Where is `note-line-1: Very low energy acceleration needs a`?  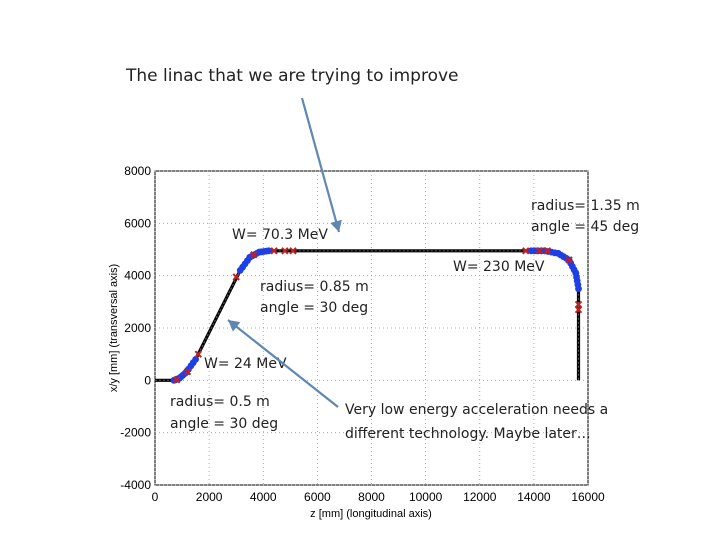 note-line-1: Very low energy acceleration needs a is located at coordinates (476, 410).